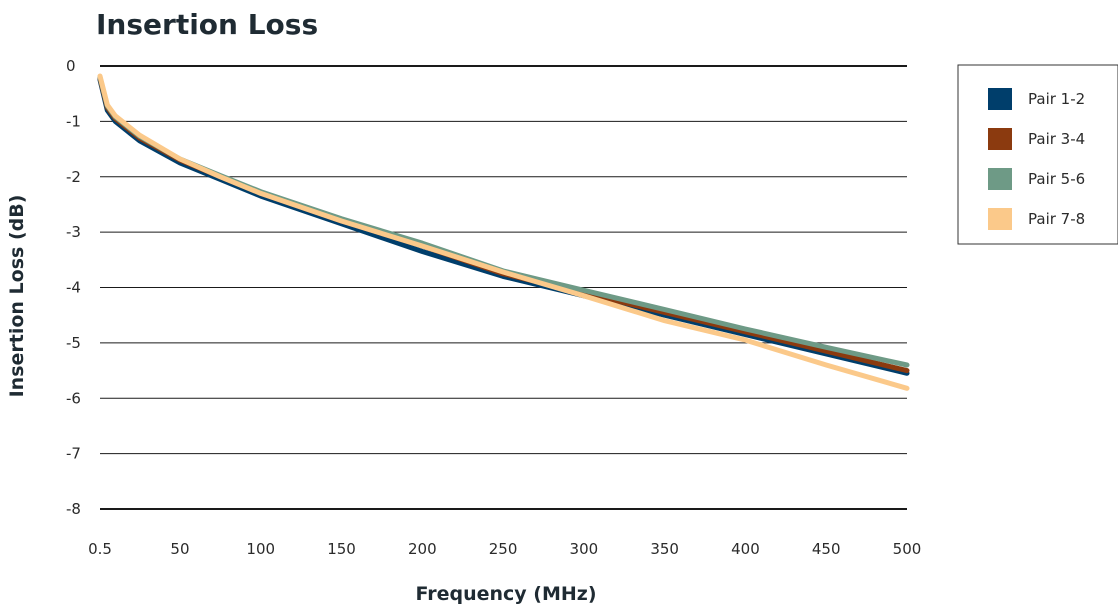 Image resolution: width=1118 pixels, height=610 pixels. What do you see at coordinates (1056, 179) in the screenshot?
I see `legend-label: Pair 5-6` at bounding box center [1056, 179].